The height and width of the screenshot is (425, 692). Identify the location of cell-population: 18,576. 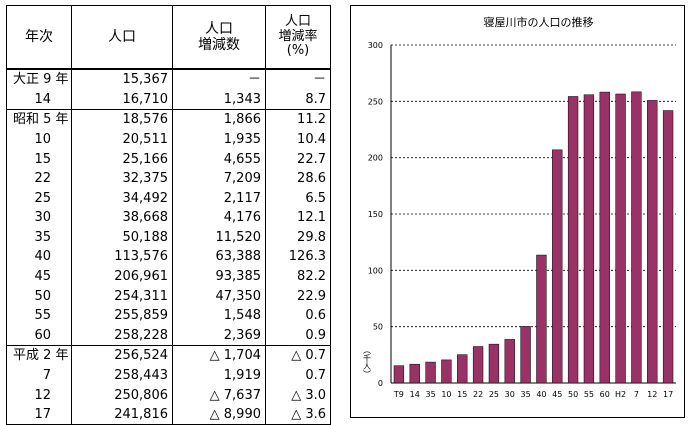
(122, 119).